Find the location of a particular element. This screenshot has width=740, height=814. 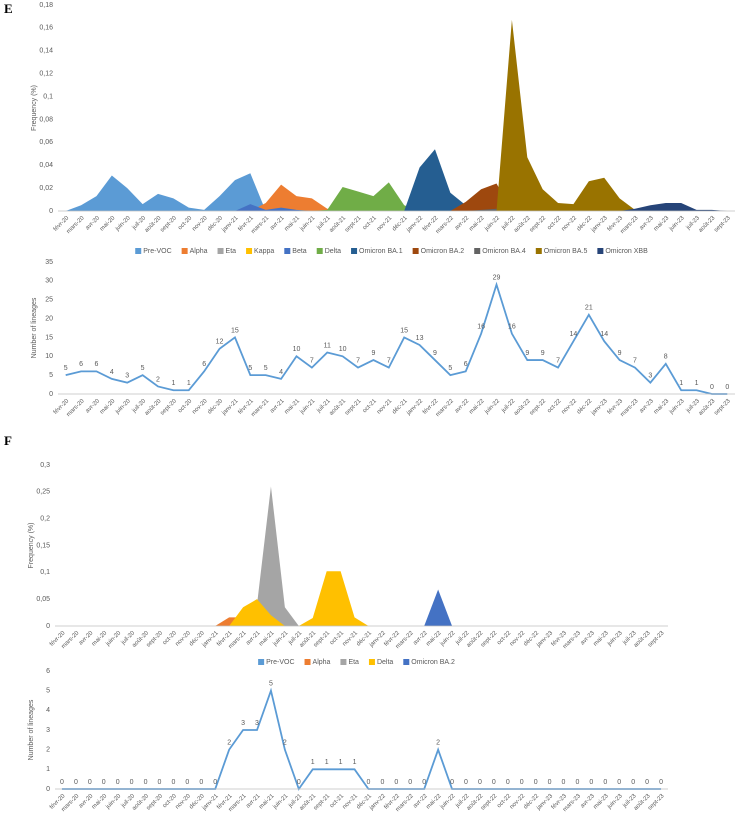

data-label: 15 is located at coordinates (404, 330).